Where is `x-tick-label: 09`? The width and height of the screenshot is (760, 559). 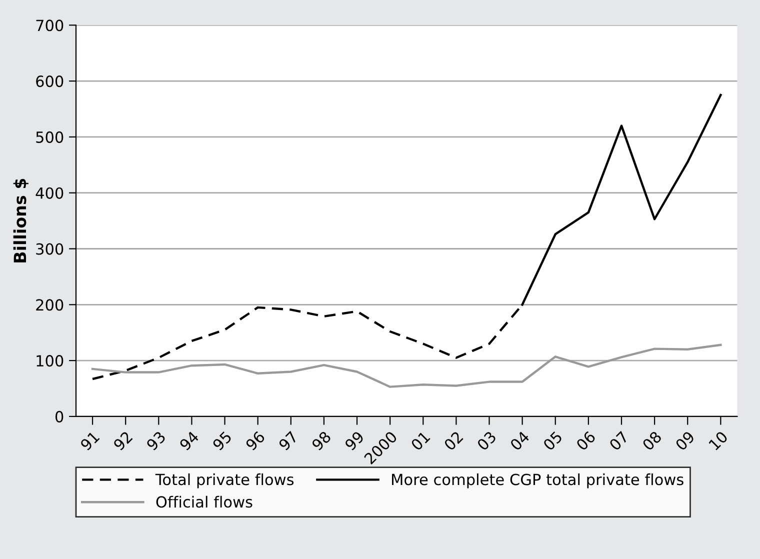 x-tick-label: 09 is located at coordinates (685, 441).